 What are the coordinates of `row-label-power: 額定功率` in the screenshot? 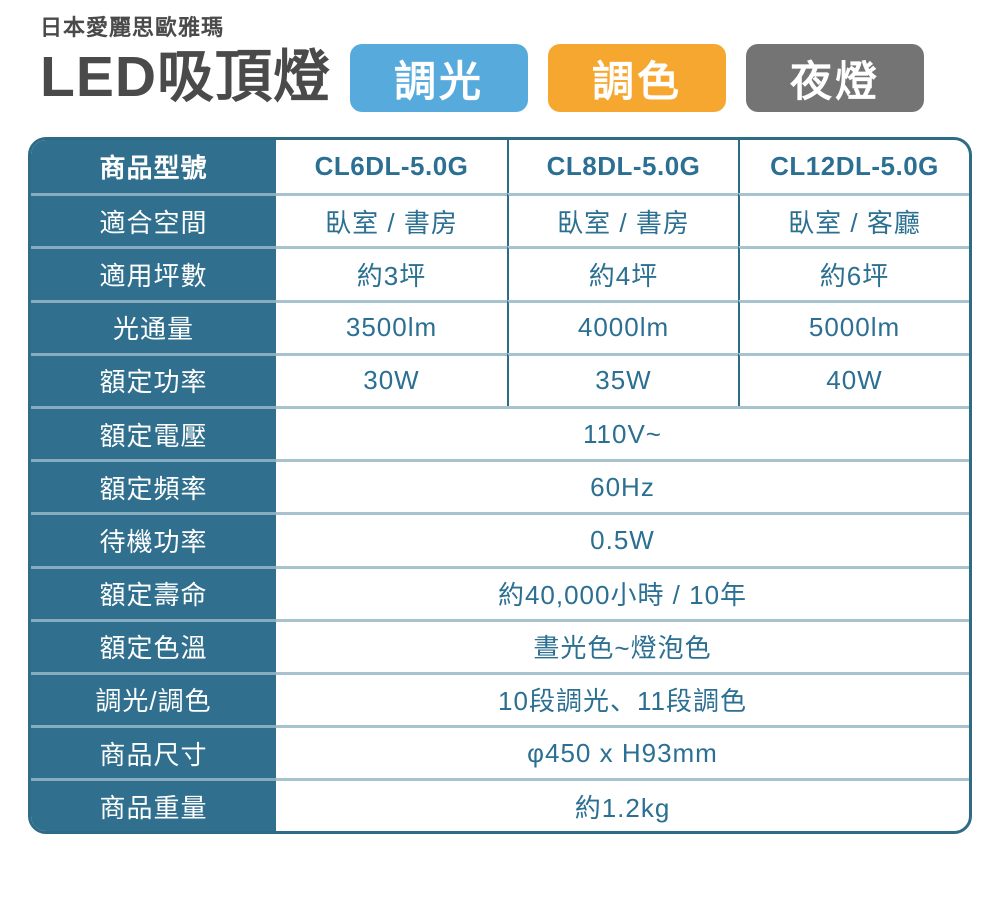 It's located at (153, 379).